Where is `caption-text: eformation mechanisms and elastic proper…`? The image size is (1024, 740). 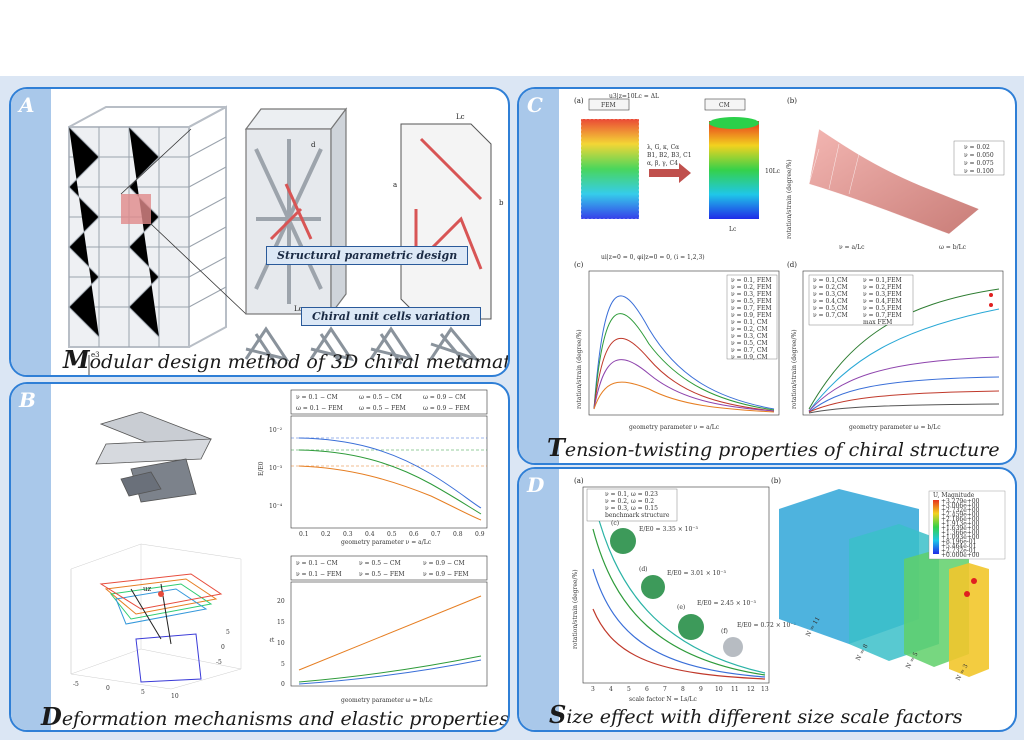 caption-text: eformation mechanisms and elastic proper… is located at coordinates (285, 719).